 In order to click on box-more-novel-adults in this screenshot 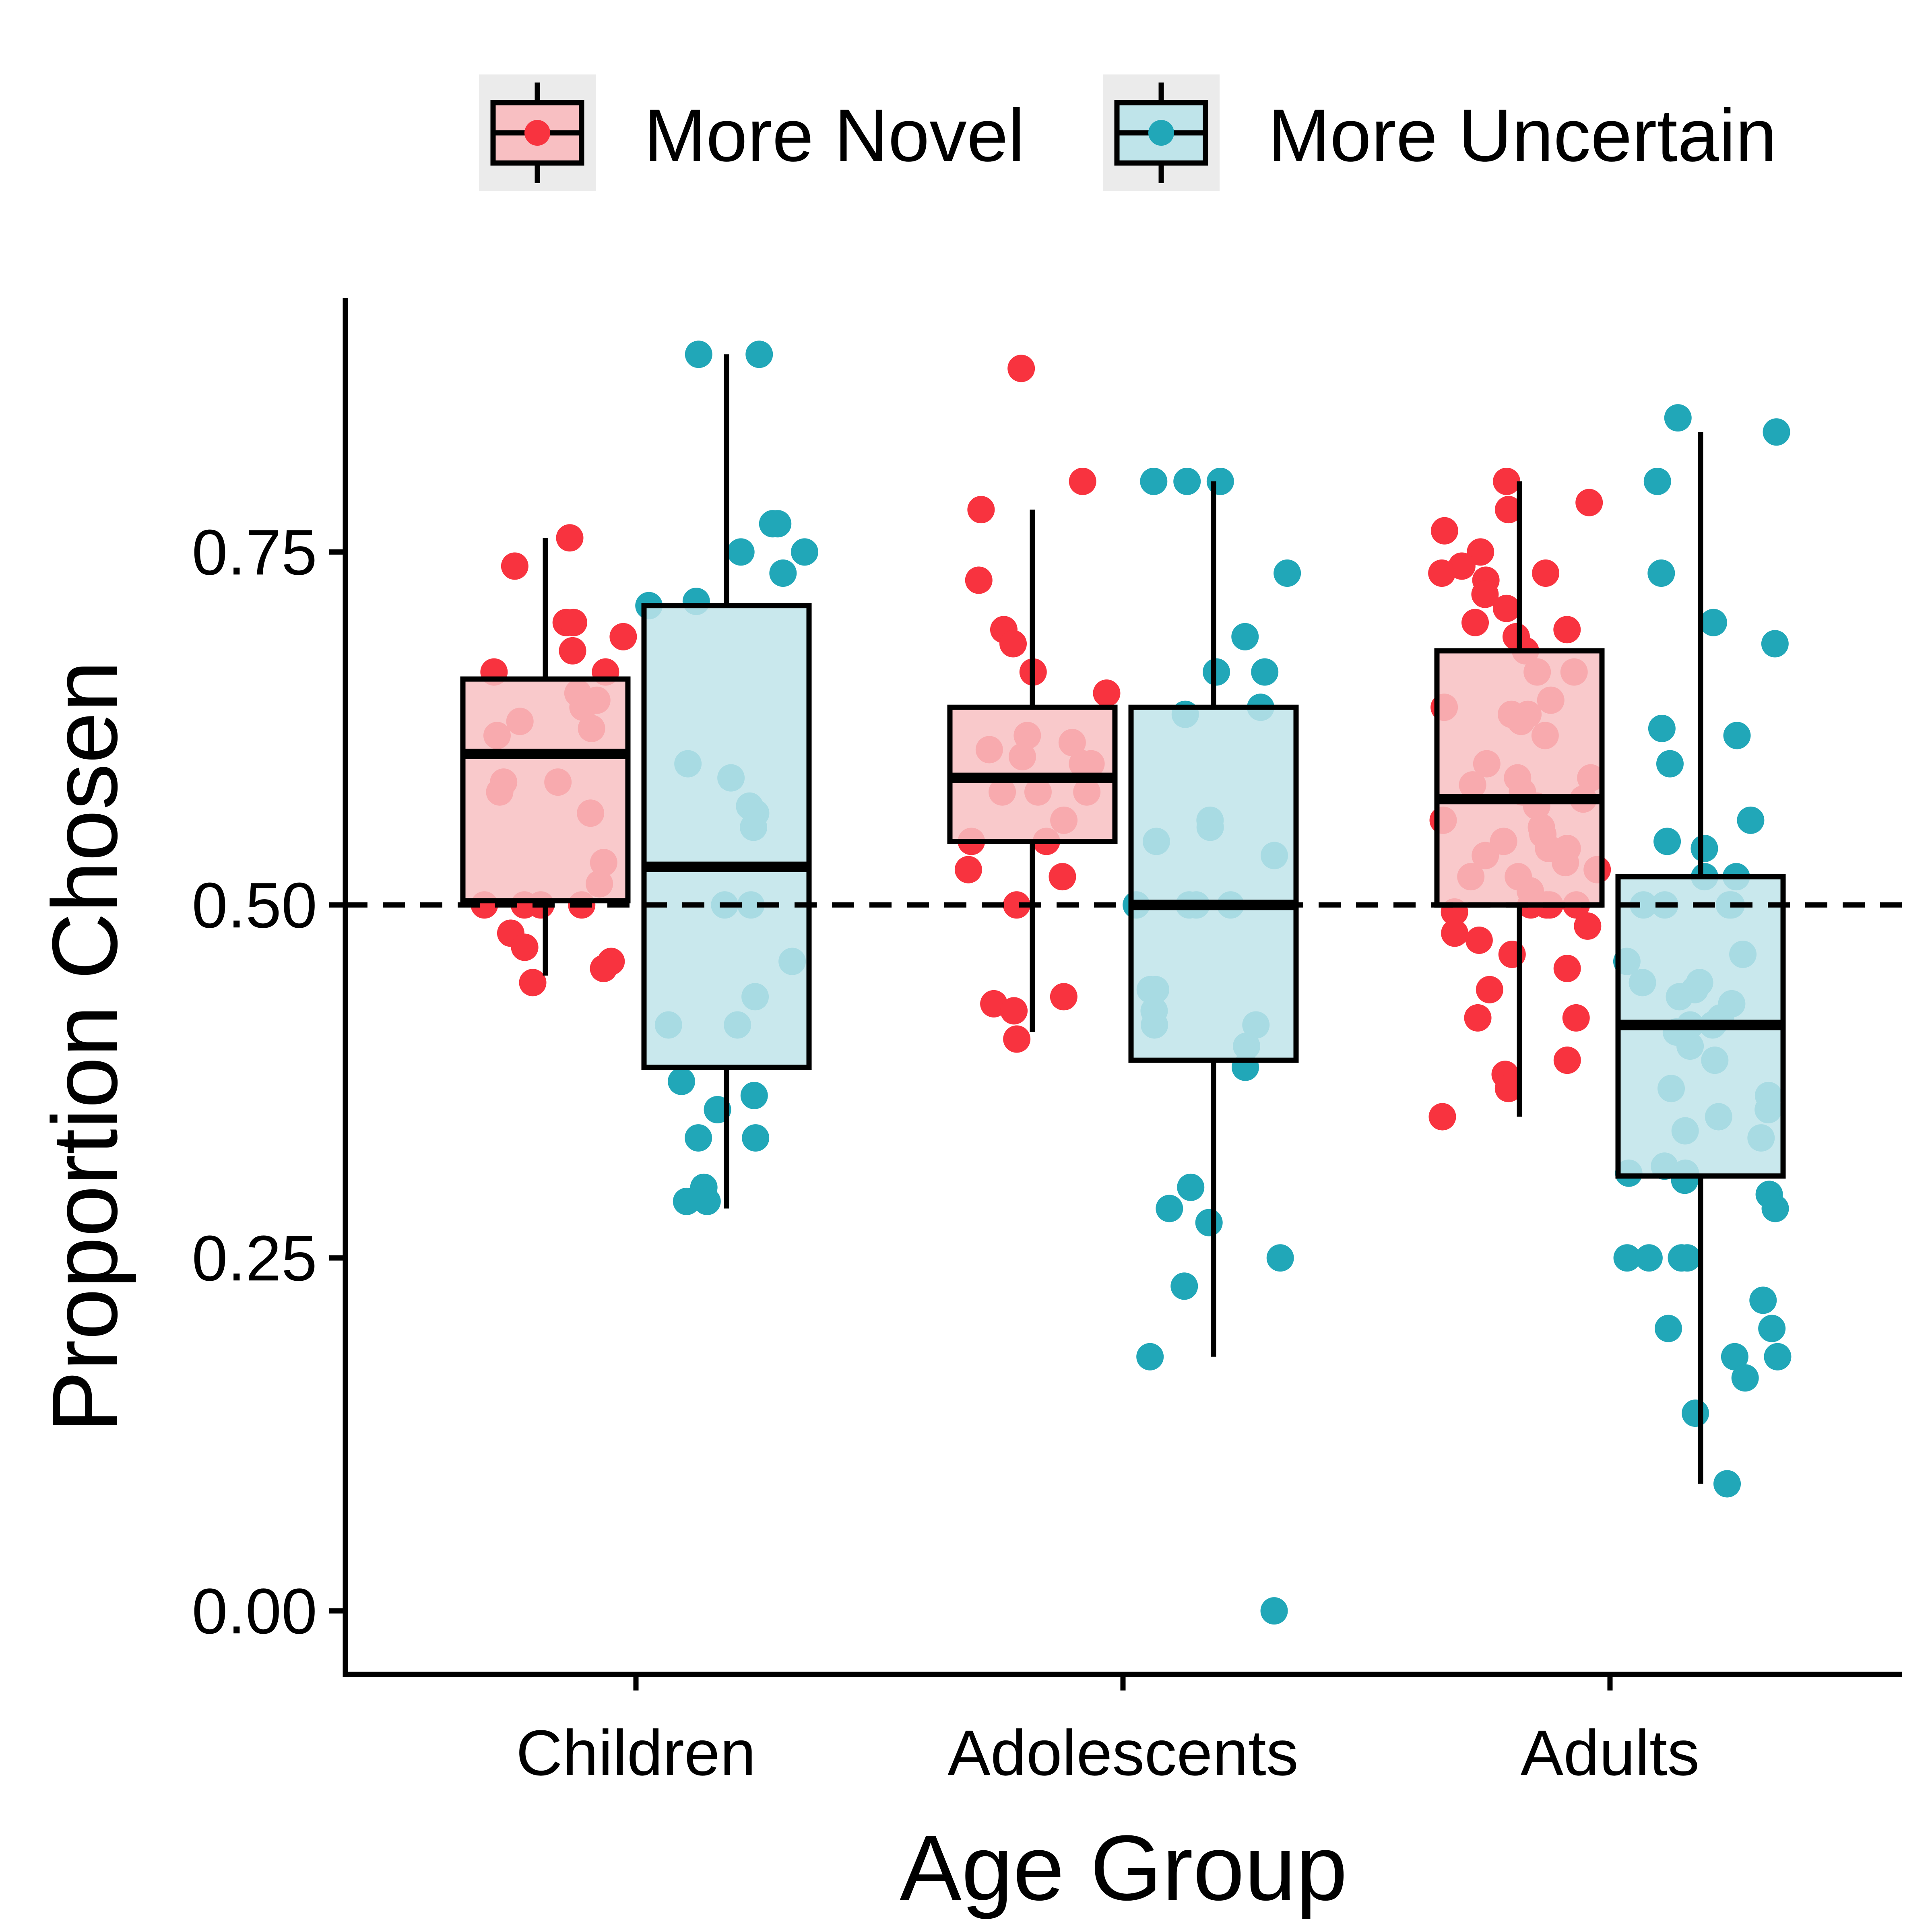, I will do `click(1519, 799)`.